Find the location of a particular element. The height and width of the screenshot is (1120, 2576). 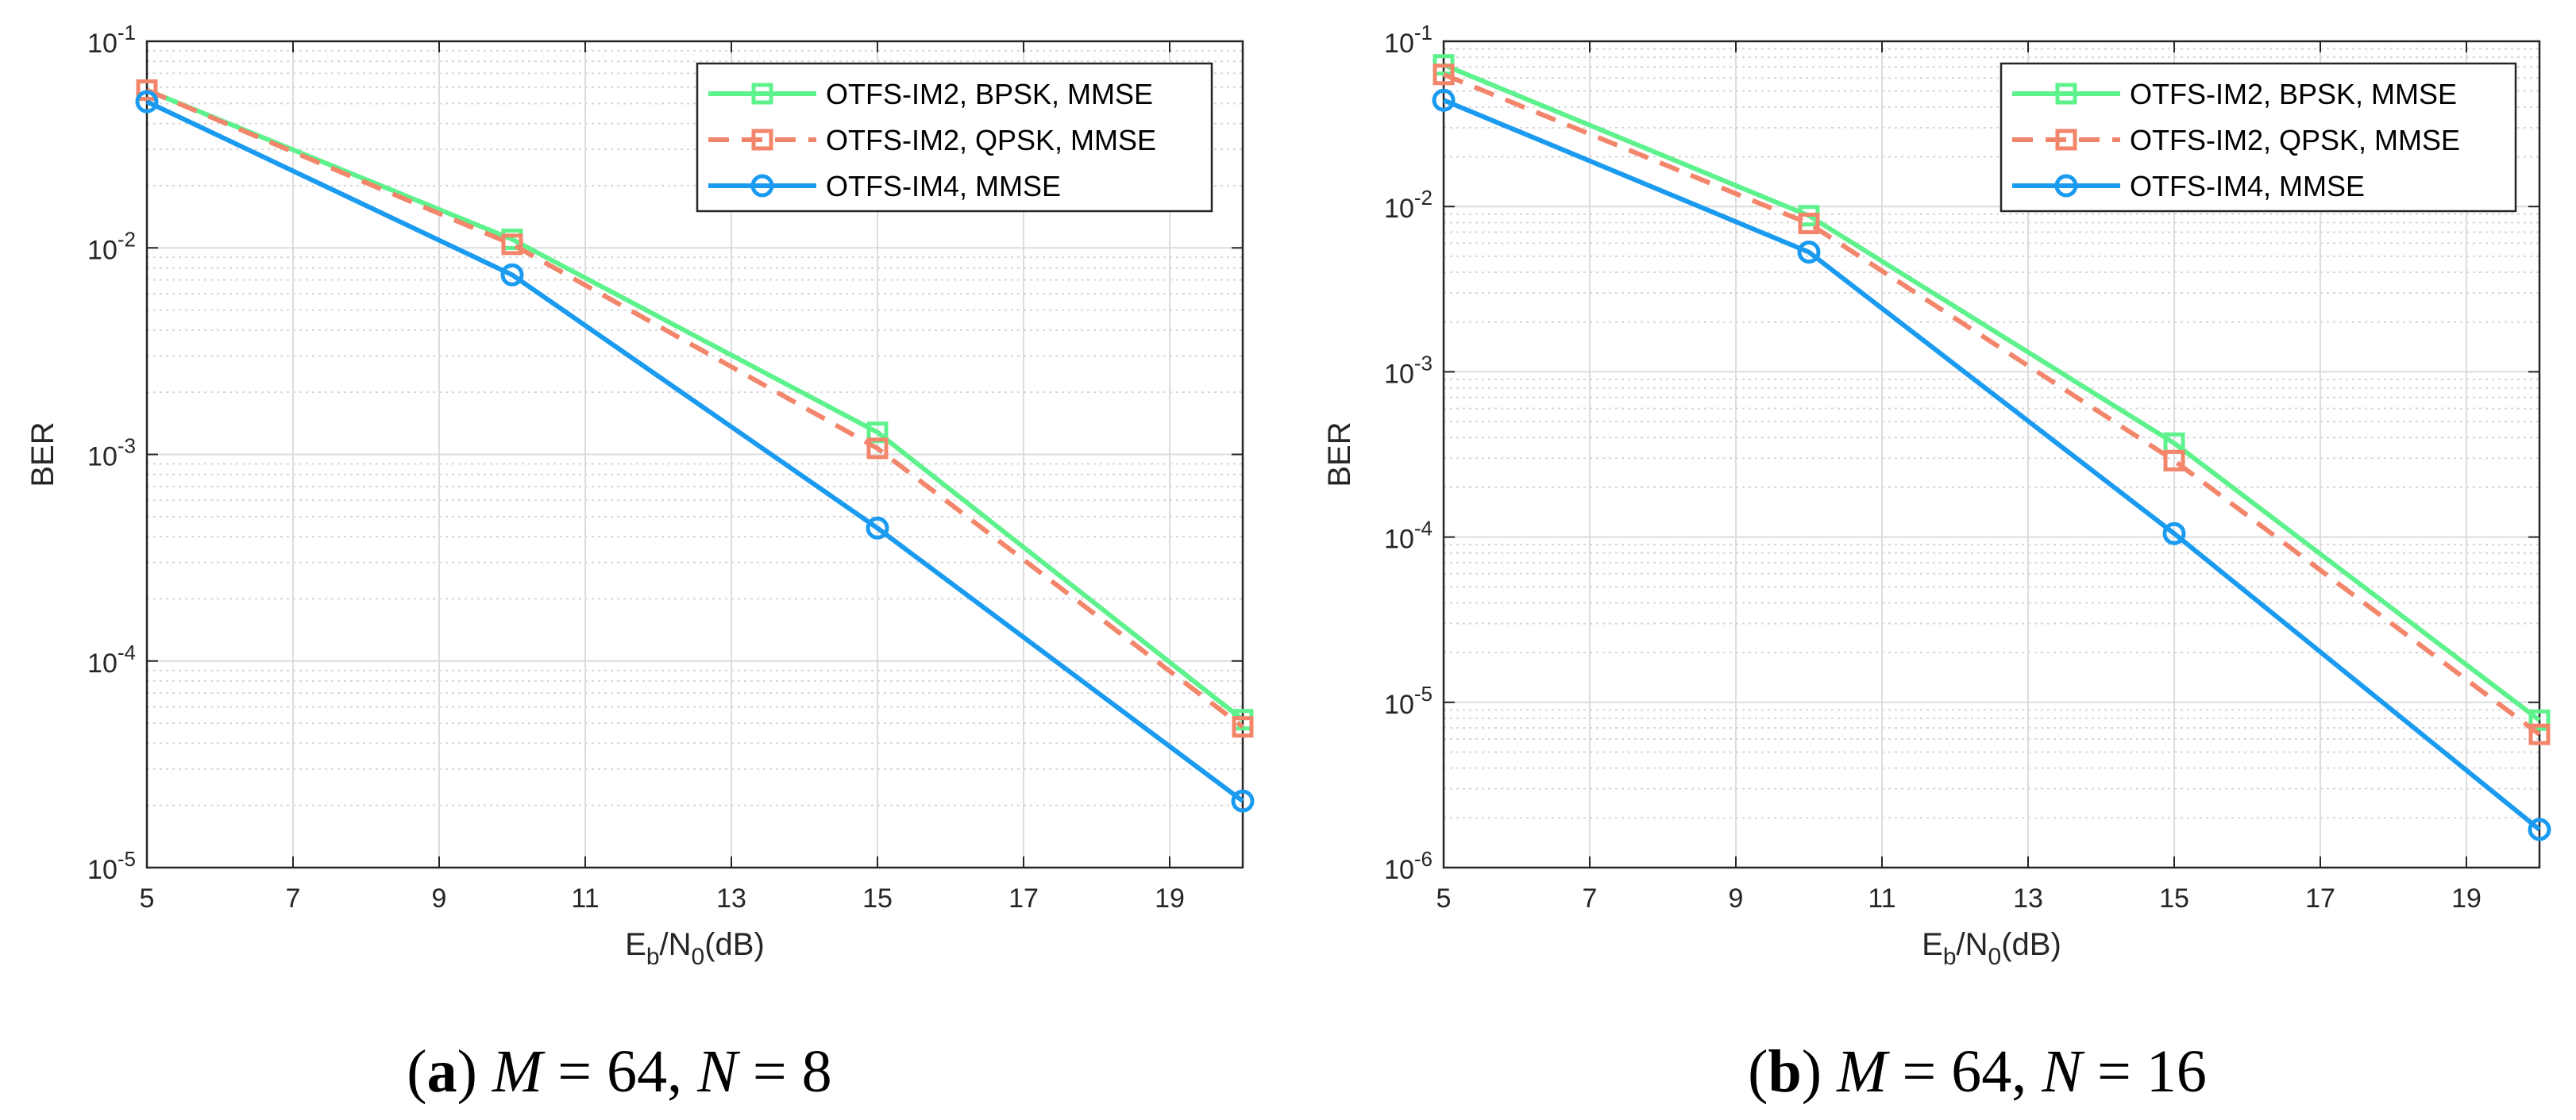

y-tick-label: 10⁻⁶ is located at coordinates (1408, 866).